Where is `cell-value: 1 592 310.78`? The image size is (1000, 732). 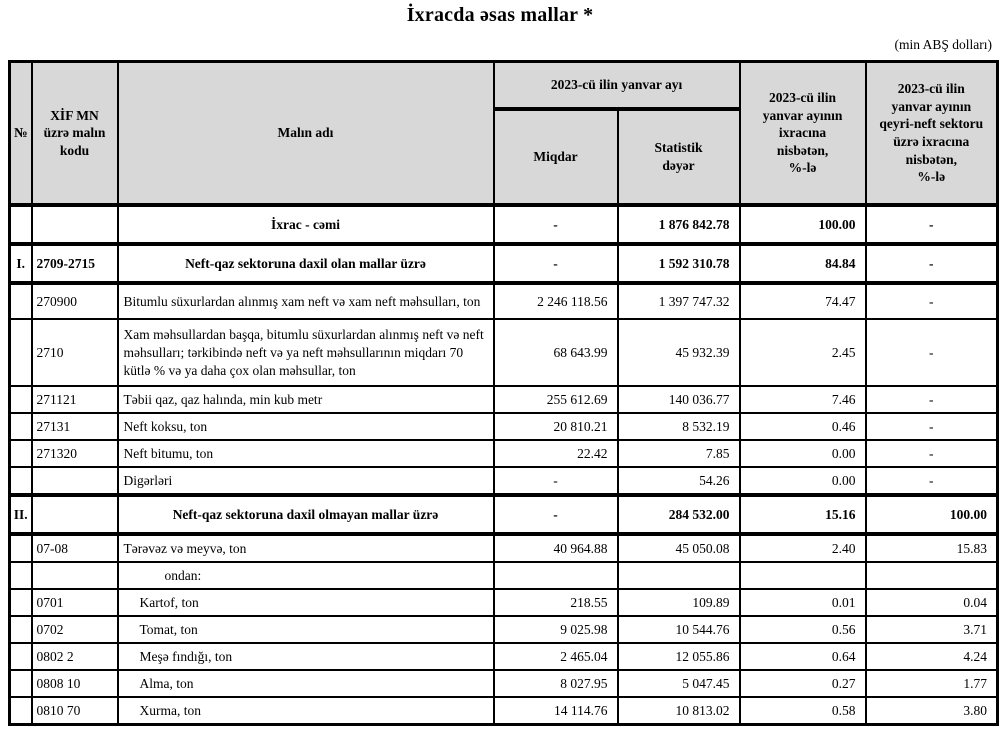 cell-value: 1 592 310.78 is located at coordinates (678, 263).